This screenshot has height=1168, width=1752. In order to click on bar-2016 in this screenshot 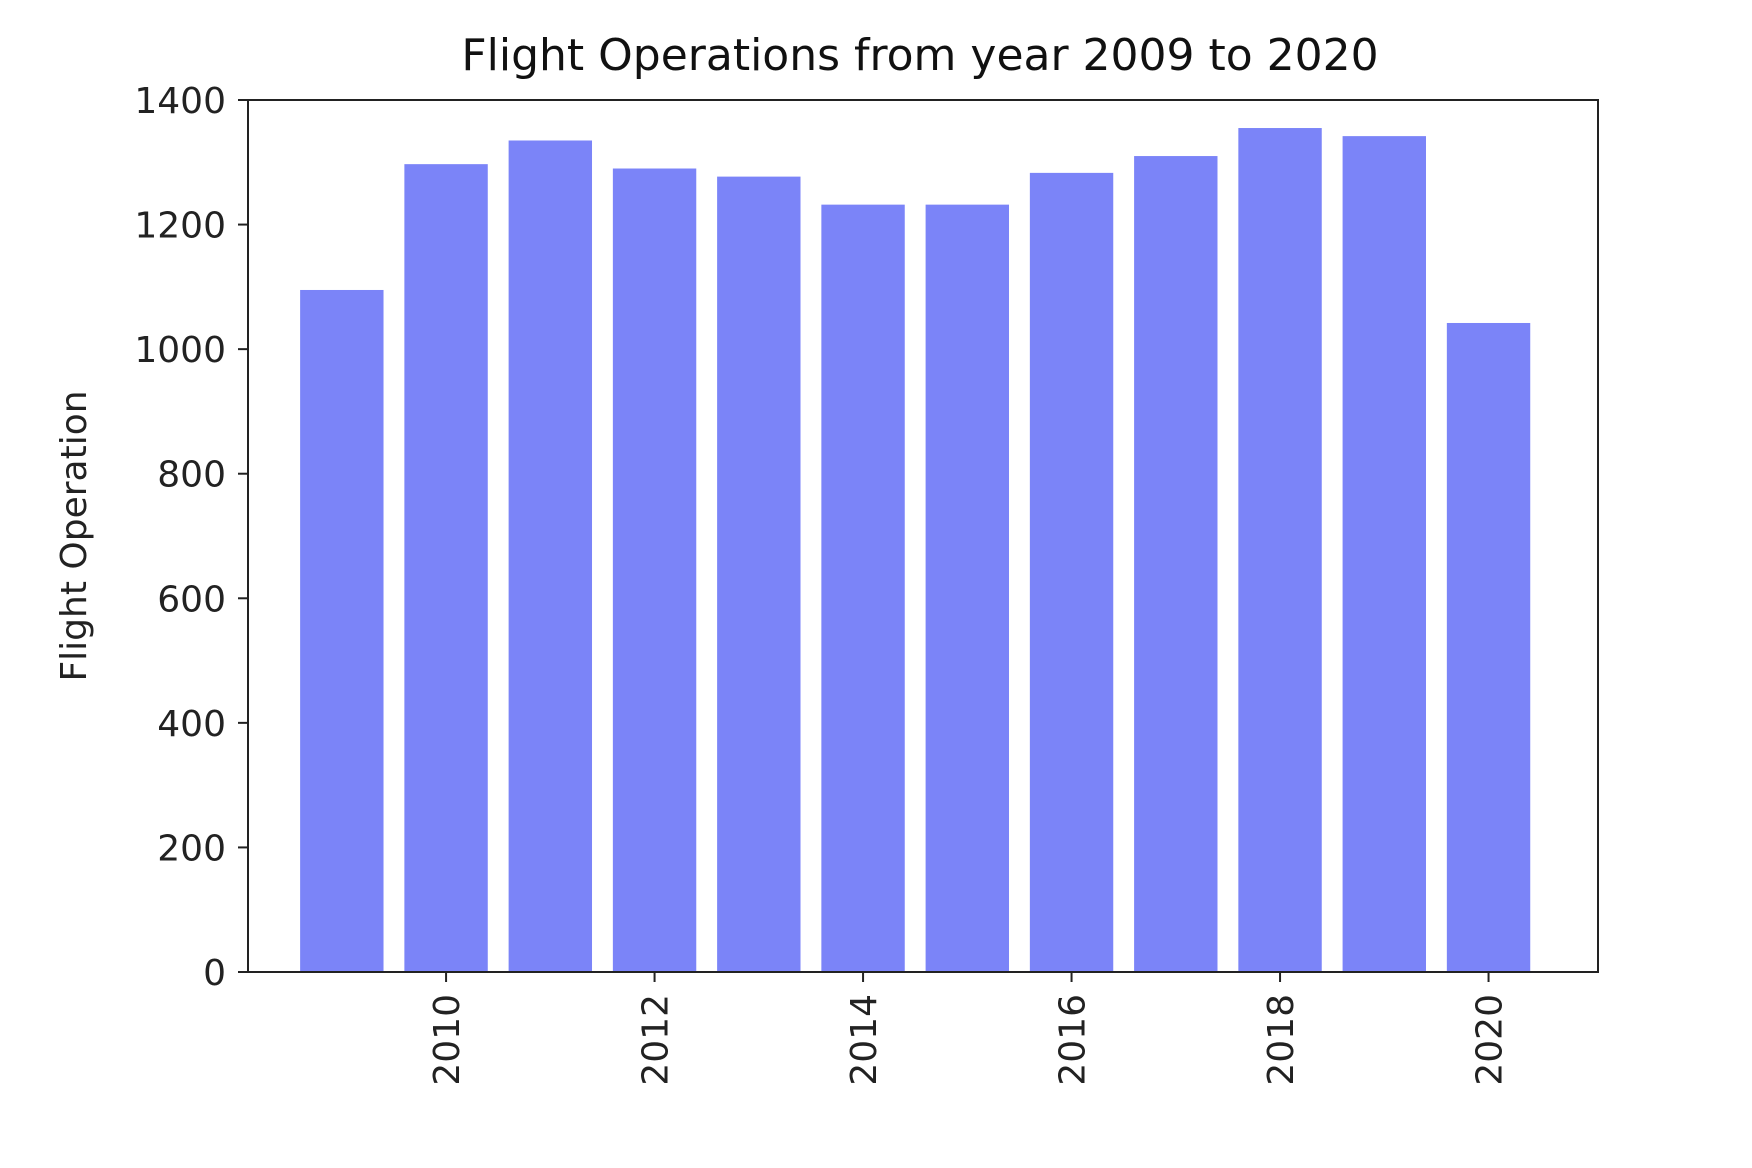, I will do `click(1071, 572)`.